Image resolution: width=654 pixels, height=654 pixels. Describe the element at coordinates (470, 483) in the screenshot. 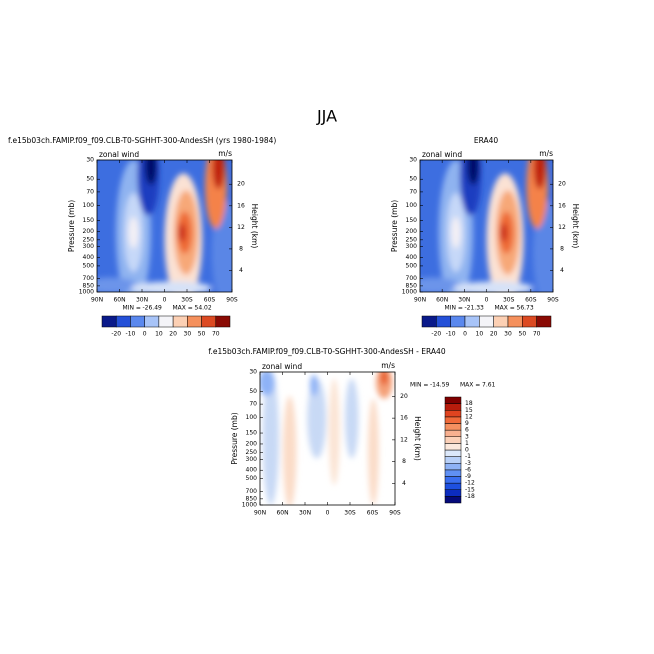

I see `colorbar-label: -12` at that location.